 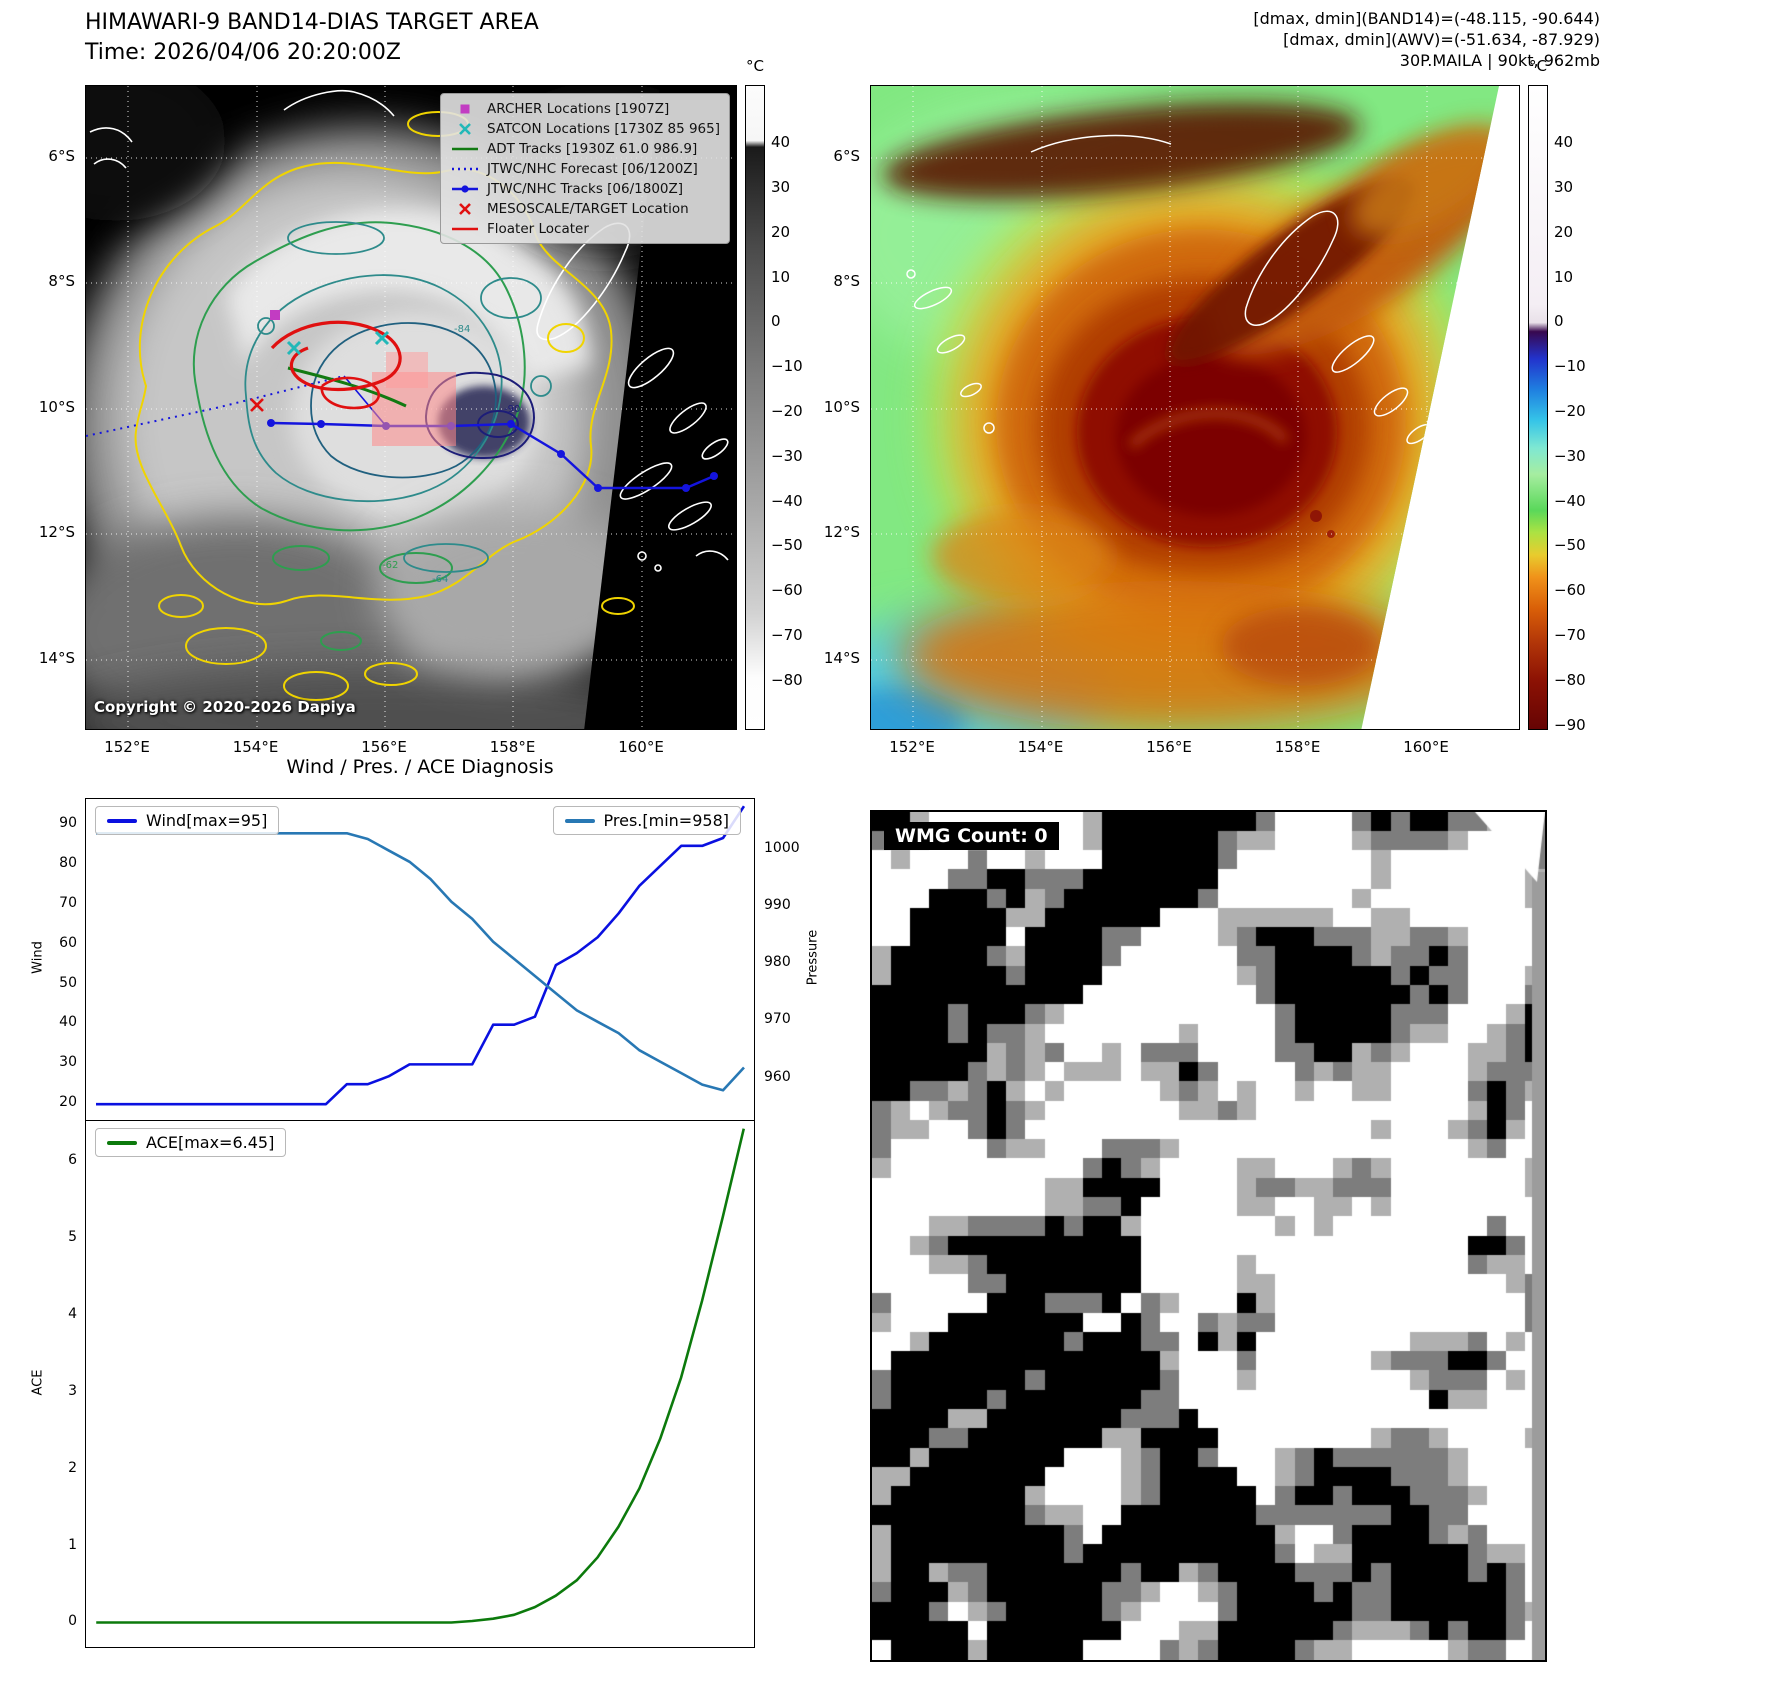 I want to click on x-tick-label: 158°E, so click(x=1297, y=747).